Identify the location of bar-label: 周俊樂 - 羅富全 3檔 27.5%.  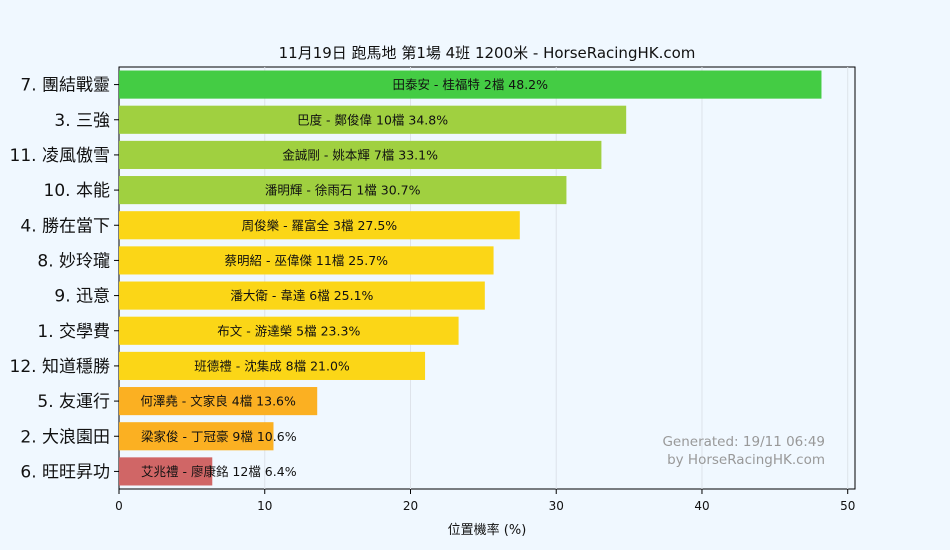
(320, 225).